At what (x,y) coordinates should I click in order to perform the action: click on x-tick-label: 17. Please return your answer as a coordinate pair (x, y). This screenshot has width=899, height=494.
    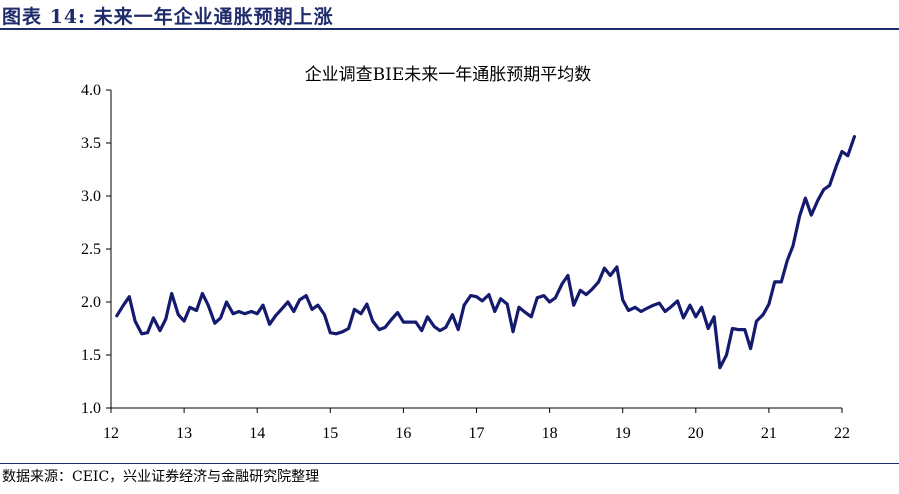
    Looking at the image, I should click on (477, 433).